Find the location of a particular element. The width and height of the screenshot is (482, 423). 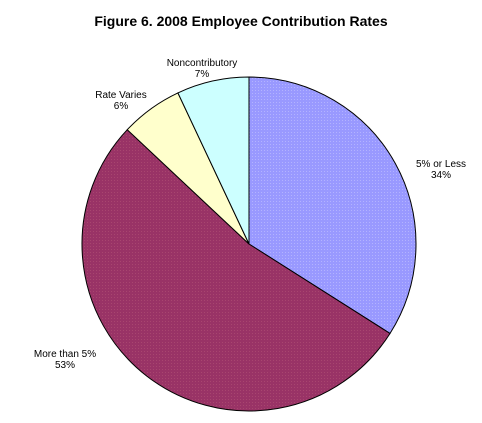

slice-label: Noncontributory 7% is located at coordinates (202, 69).